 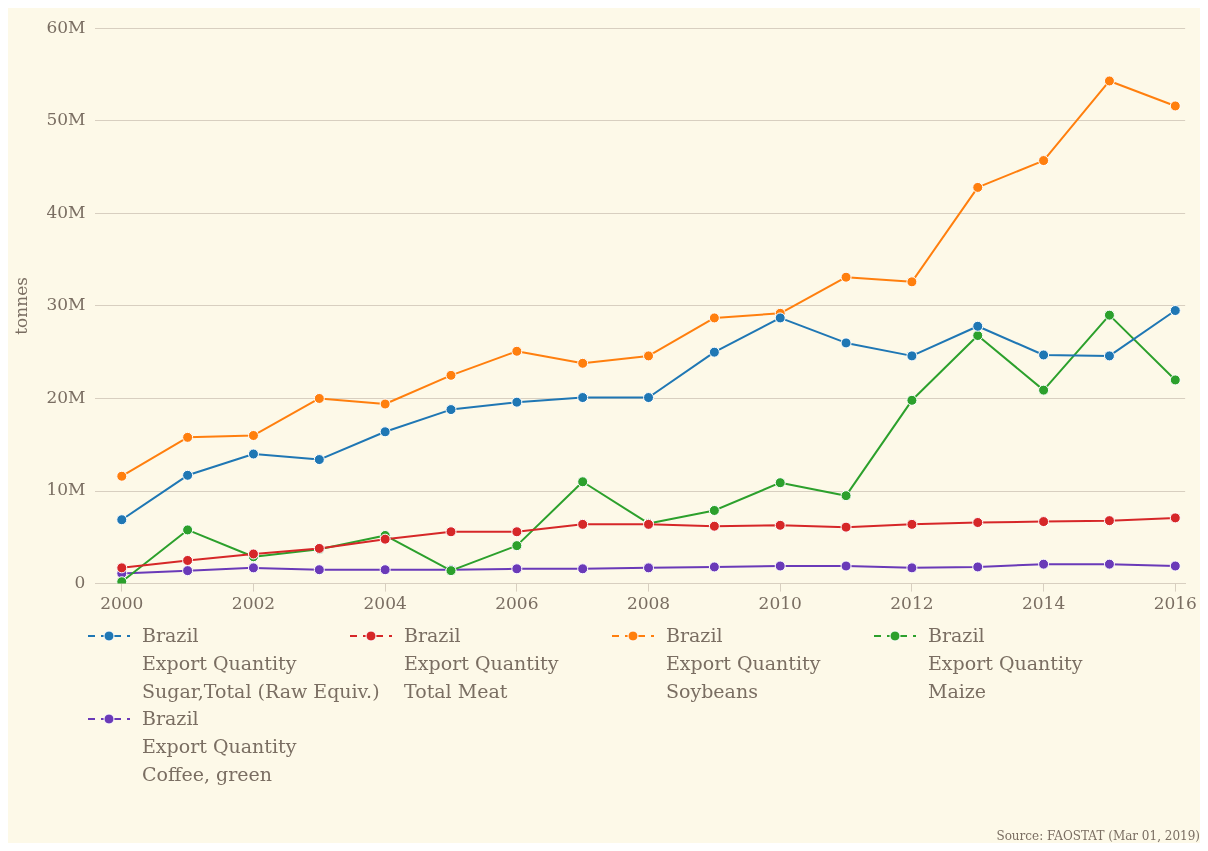 I want to click on legend-label: Brazil Export Quantity Soybeans, so click(x=743, y=663).